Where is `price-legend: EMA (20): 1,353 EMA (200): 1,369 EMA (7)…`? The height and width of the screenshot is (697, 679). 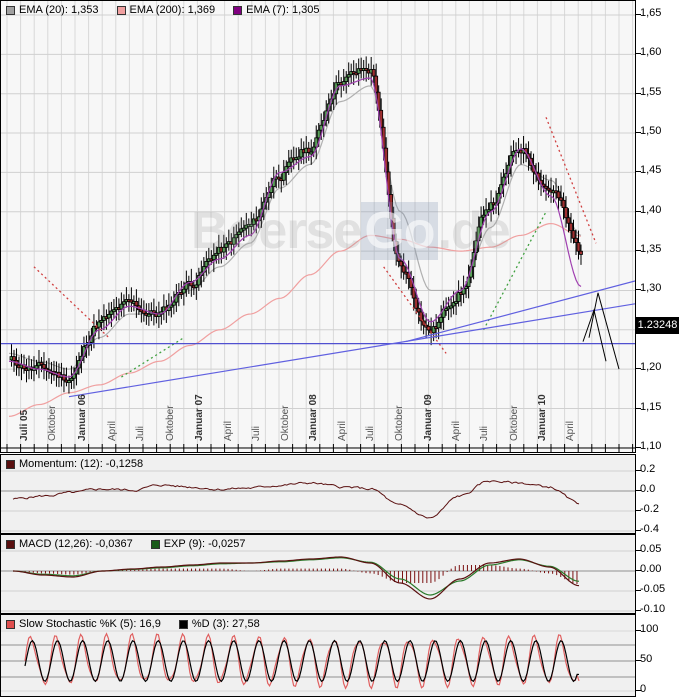
price-legend: EMA (20): 1,353 EMA (200): 1,369 EMA (7)… is located at coordinates (162, 10).